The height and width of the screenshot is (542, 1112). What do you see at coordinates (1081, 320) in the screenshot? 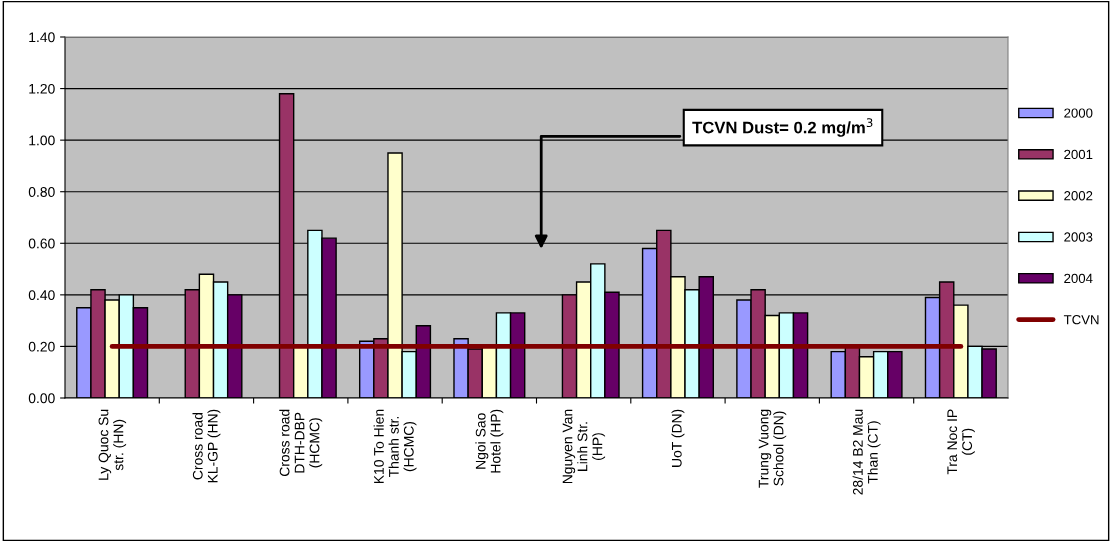
I see `legend-label: TCVN` at bounding box center [1081, 320].